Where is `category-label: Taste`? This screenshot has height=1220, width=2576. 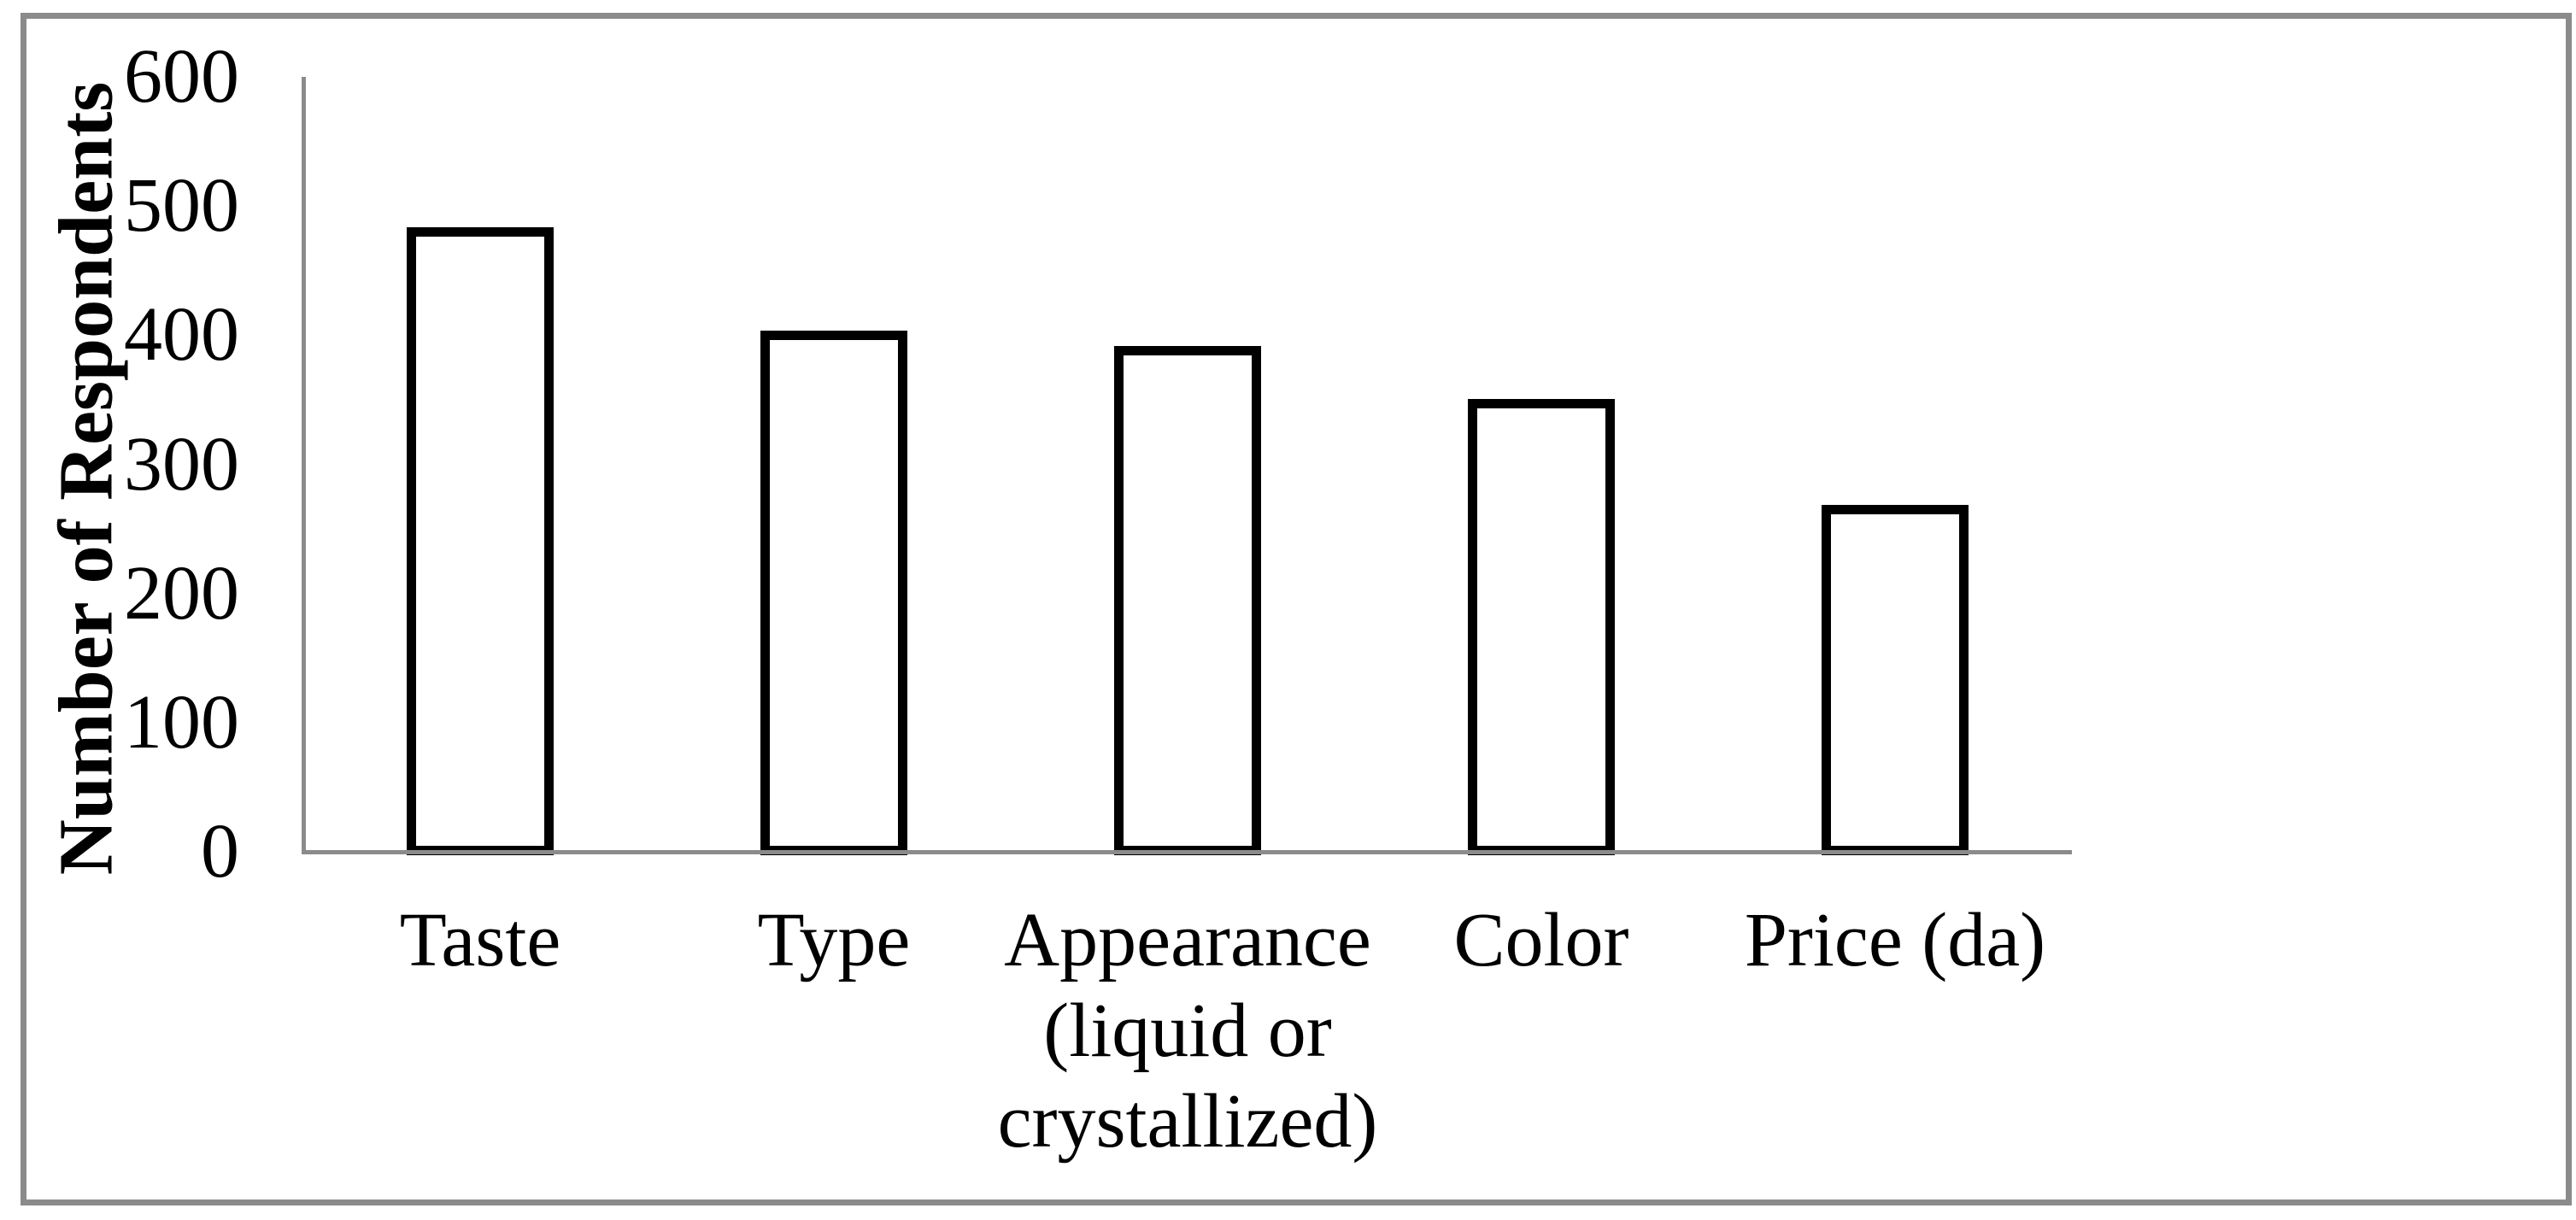 category-label: Taste is located at coordinates (480, 940).